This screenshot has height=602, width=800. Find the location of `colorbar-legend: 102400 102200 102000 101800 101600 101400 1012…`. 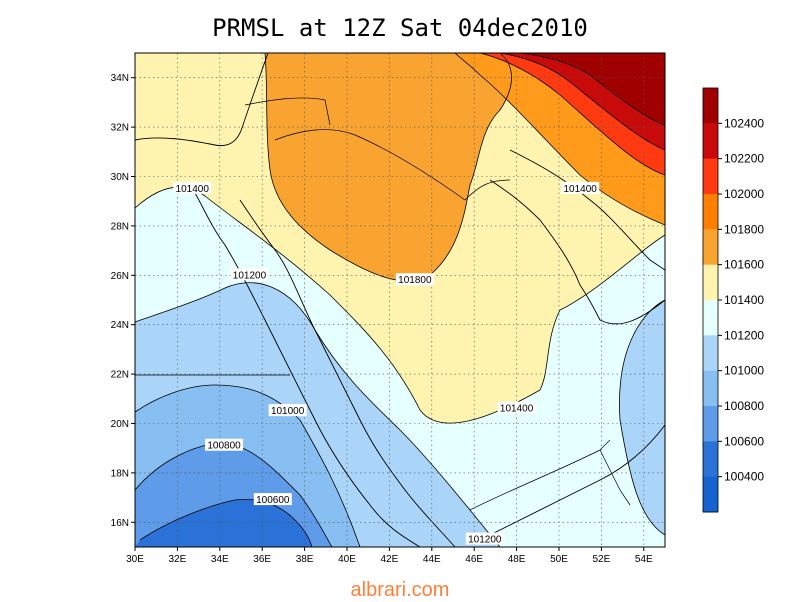

colorbar-legend: 102400 102200 102000 101800 101600 101400 1012… is located at coordinates (733, 300).